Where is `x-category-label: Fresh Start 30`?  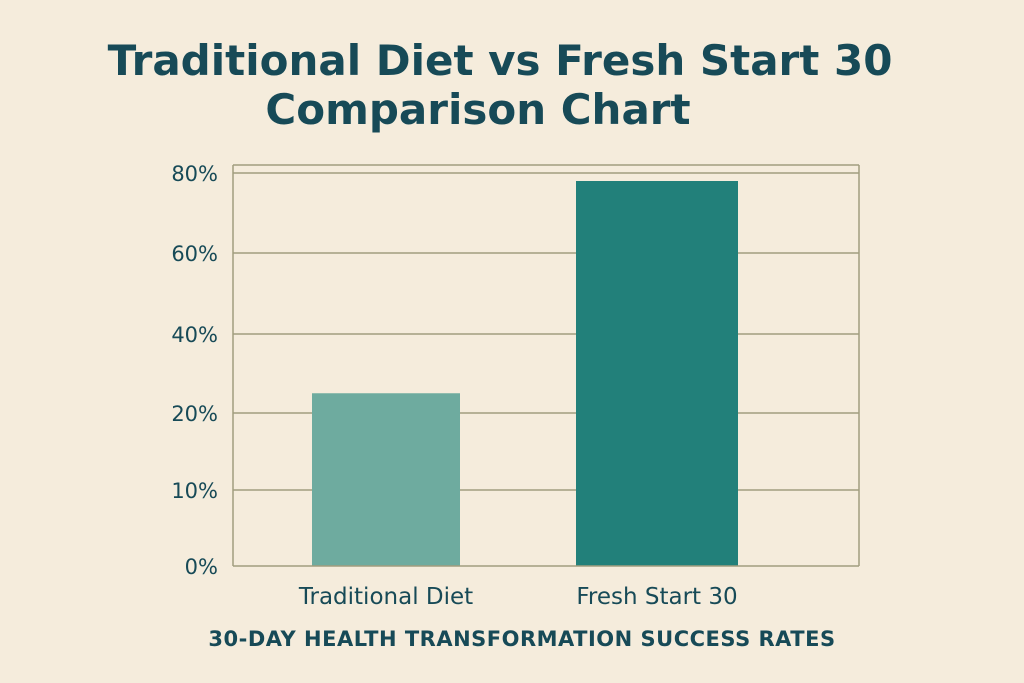 x-category-label: Fresh Start 30 is located at coordinates (656, 597).